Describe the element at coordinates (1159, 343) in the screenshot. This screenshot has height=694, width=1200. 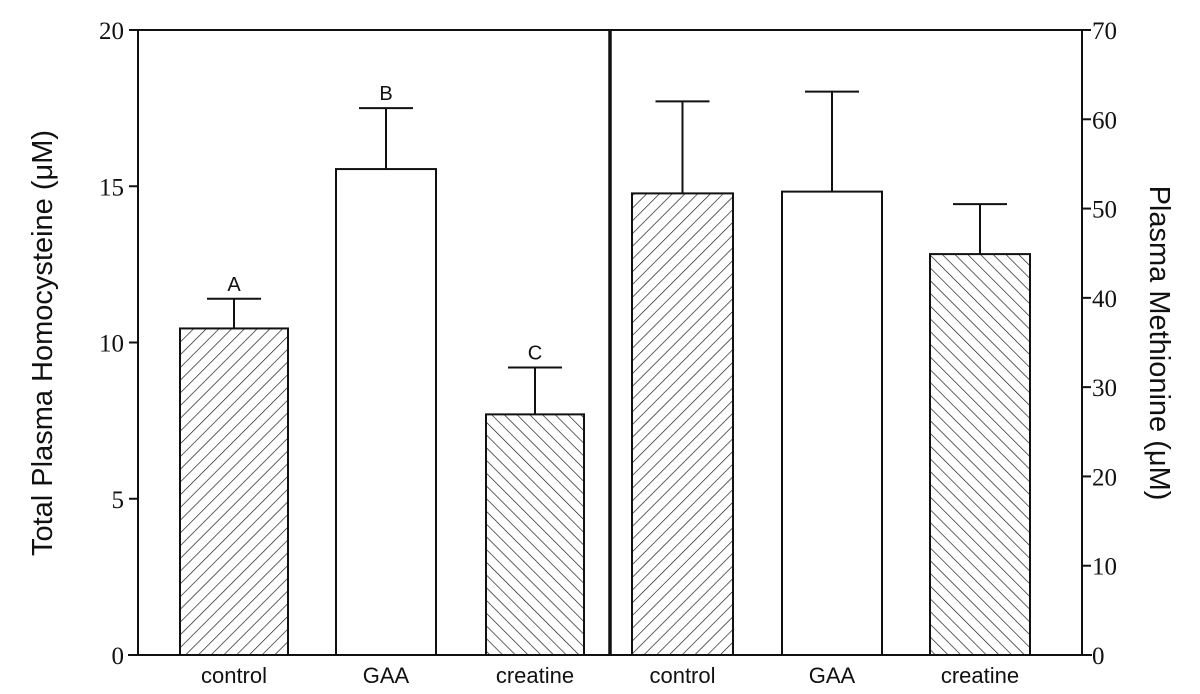
I see `right-y-axis-title: Plasma Methionine (μM)` at that location.